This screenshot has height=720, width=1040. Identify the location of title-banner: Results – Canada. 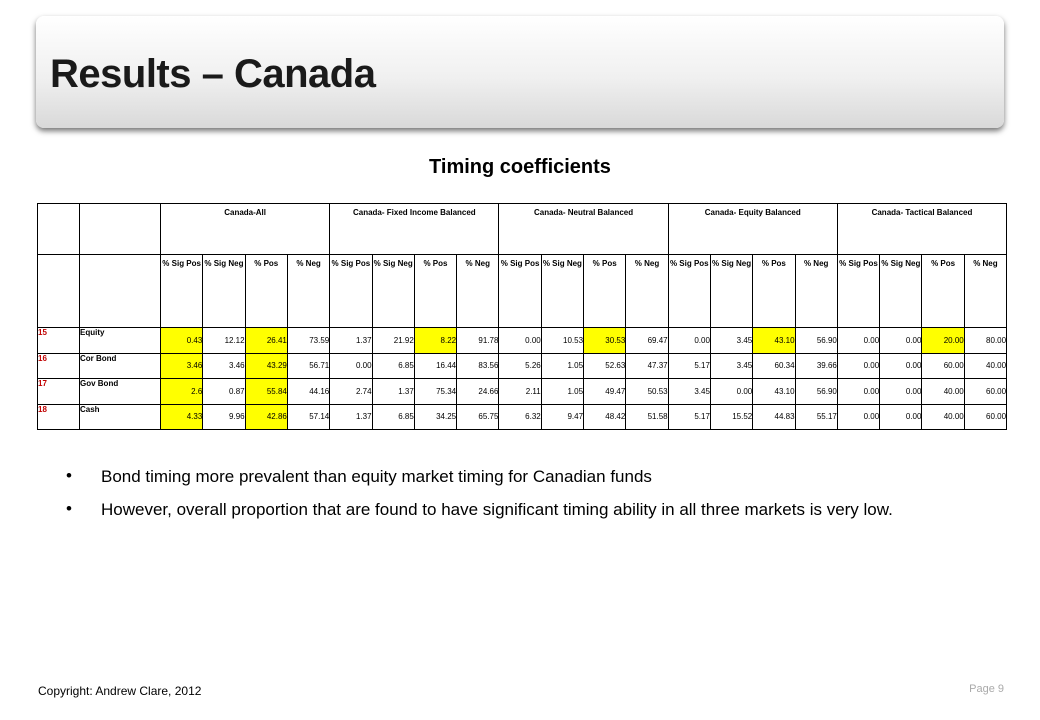
(520, 72).